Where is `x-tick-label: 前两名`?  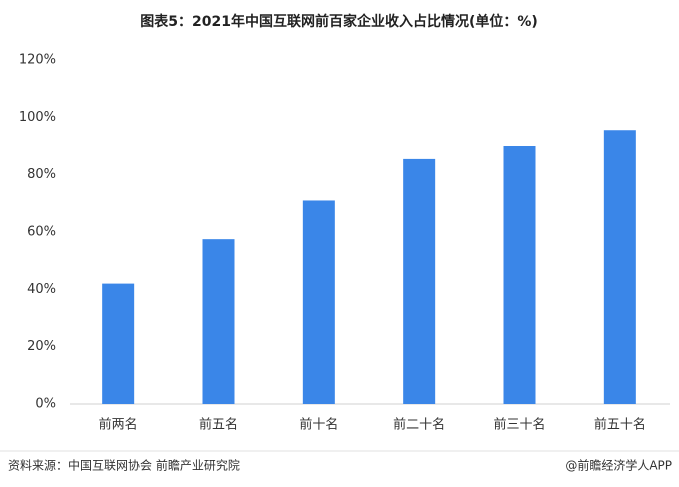
x-tick-label: 前两名 is located at coordinates (118, 425).